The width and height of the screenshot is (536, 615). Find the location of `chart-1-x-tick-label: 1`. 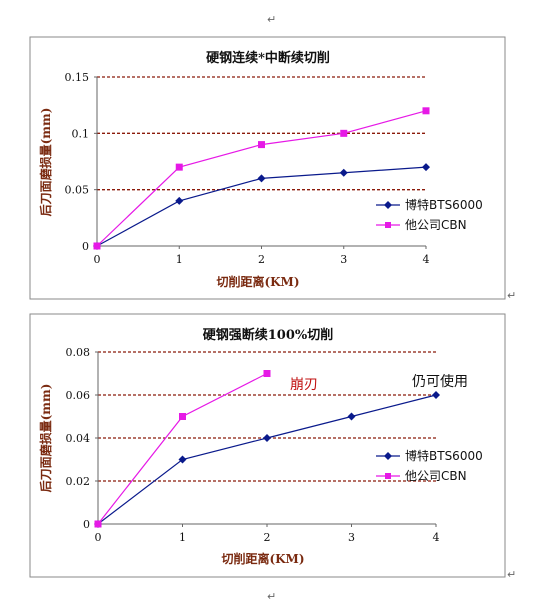

chart-1-x-tick-label: 1 is located at coordinates (179, 259).